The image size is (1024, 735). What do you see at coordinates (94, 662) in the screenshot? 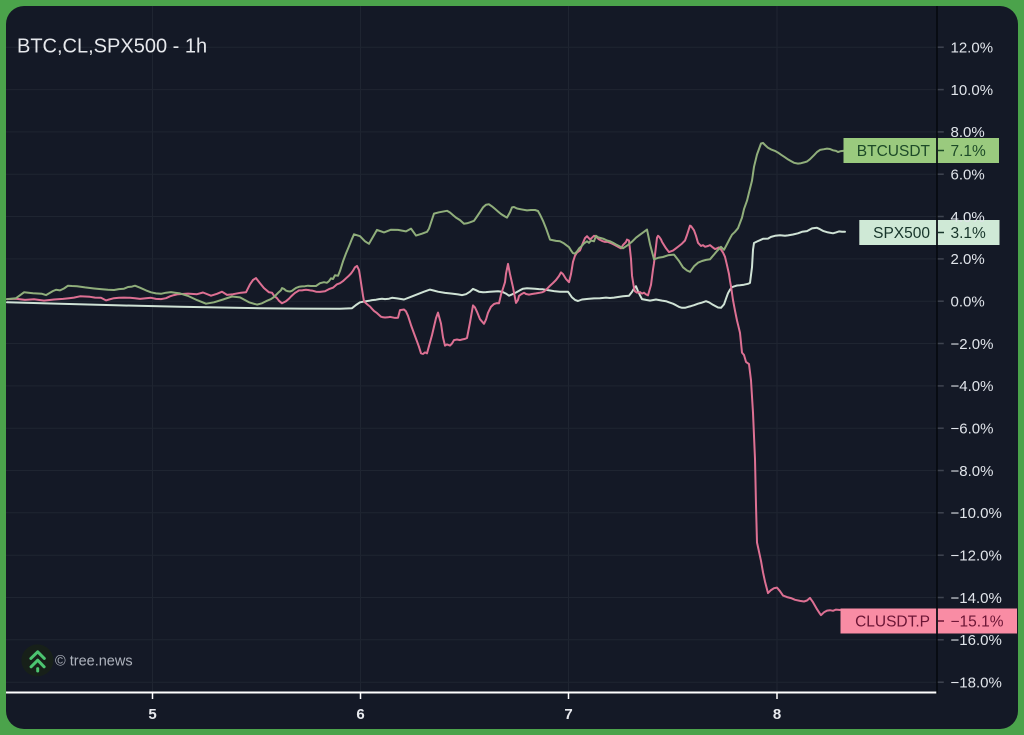
I see `svg-text: © tree.news` at bounding box center [94, 662].